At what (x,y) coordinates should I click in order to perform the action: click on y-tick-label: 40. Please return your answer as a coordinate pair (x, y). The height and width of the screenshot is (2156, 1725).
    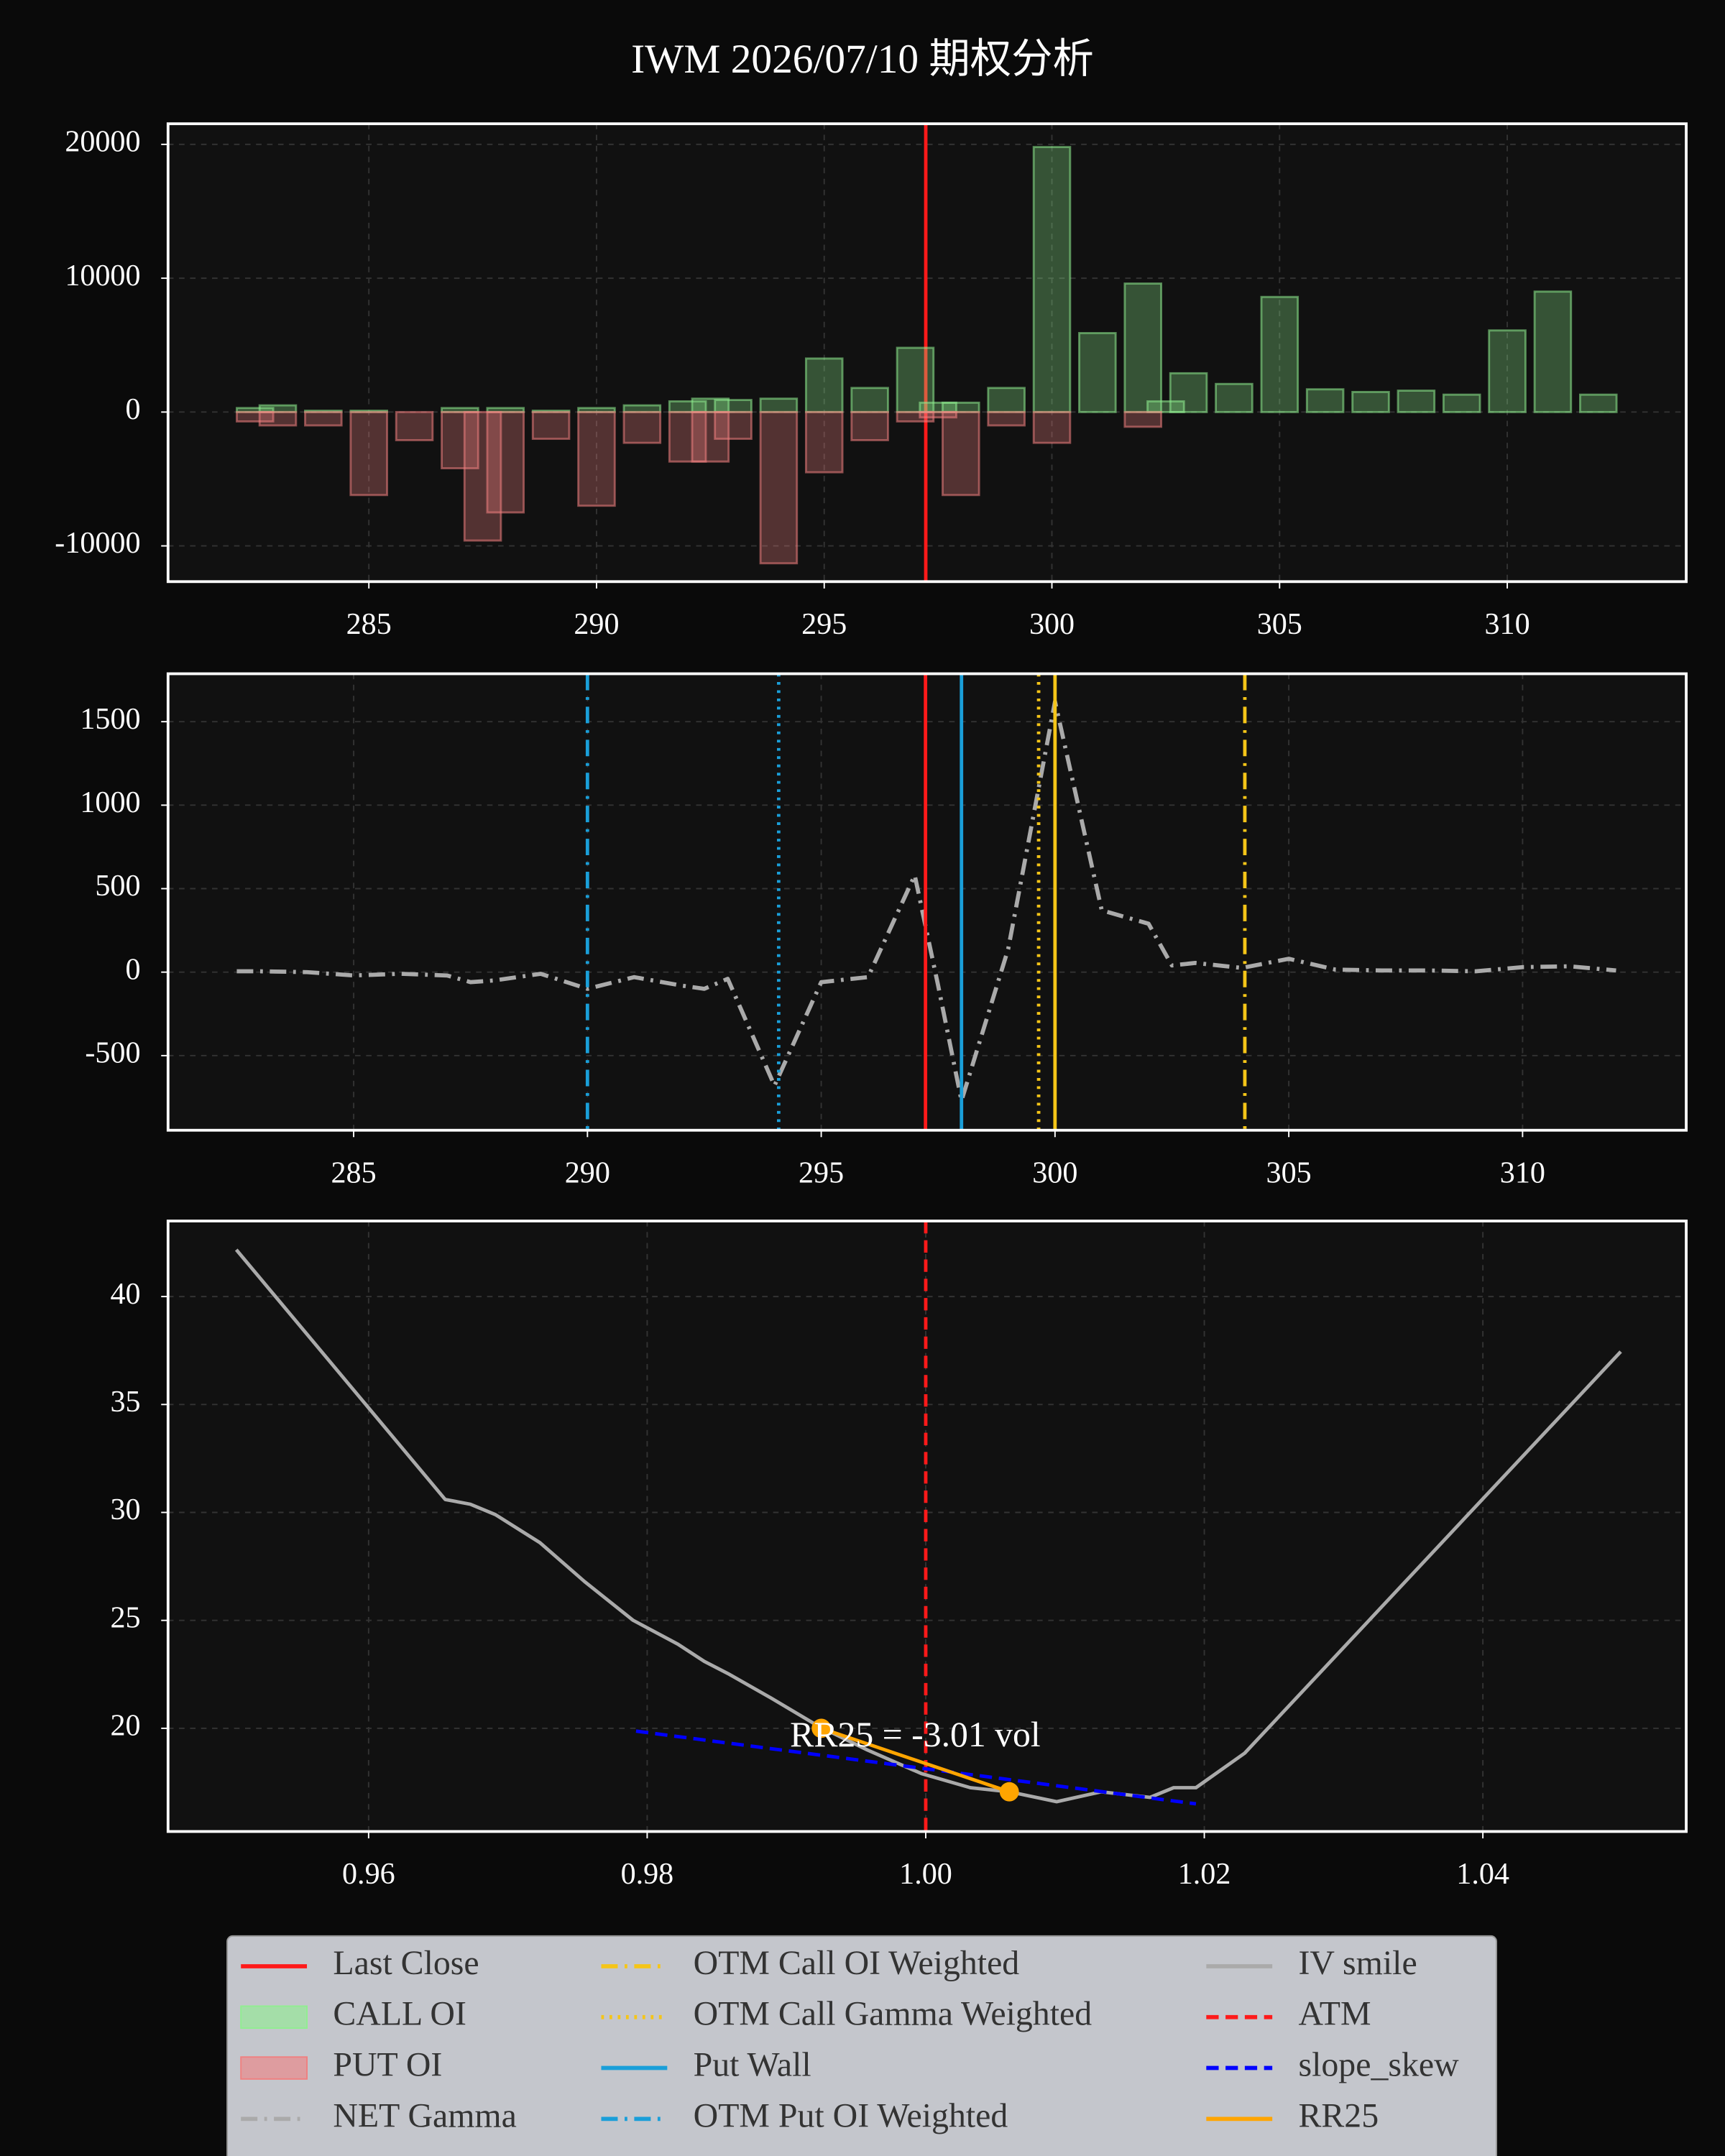
    Looking at the image, I should click on (125, 1294).